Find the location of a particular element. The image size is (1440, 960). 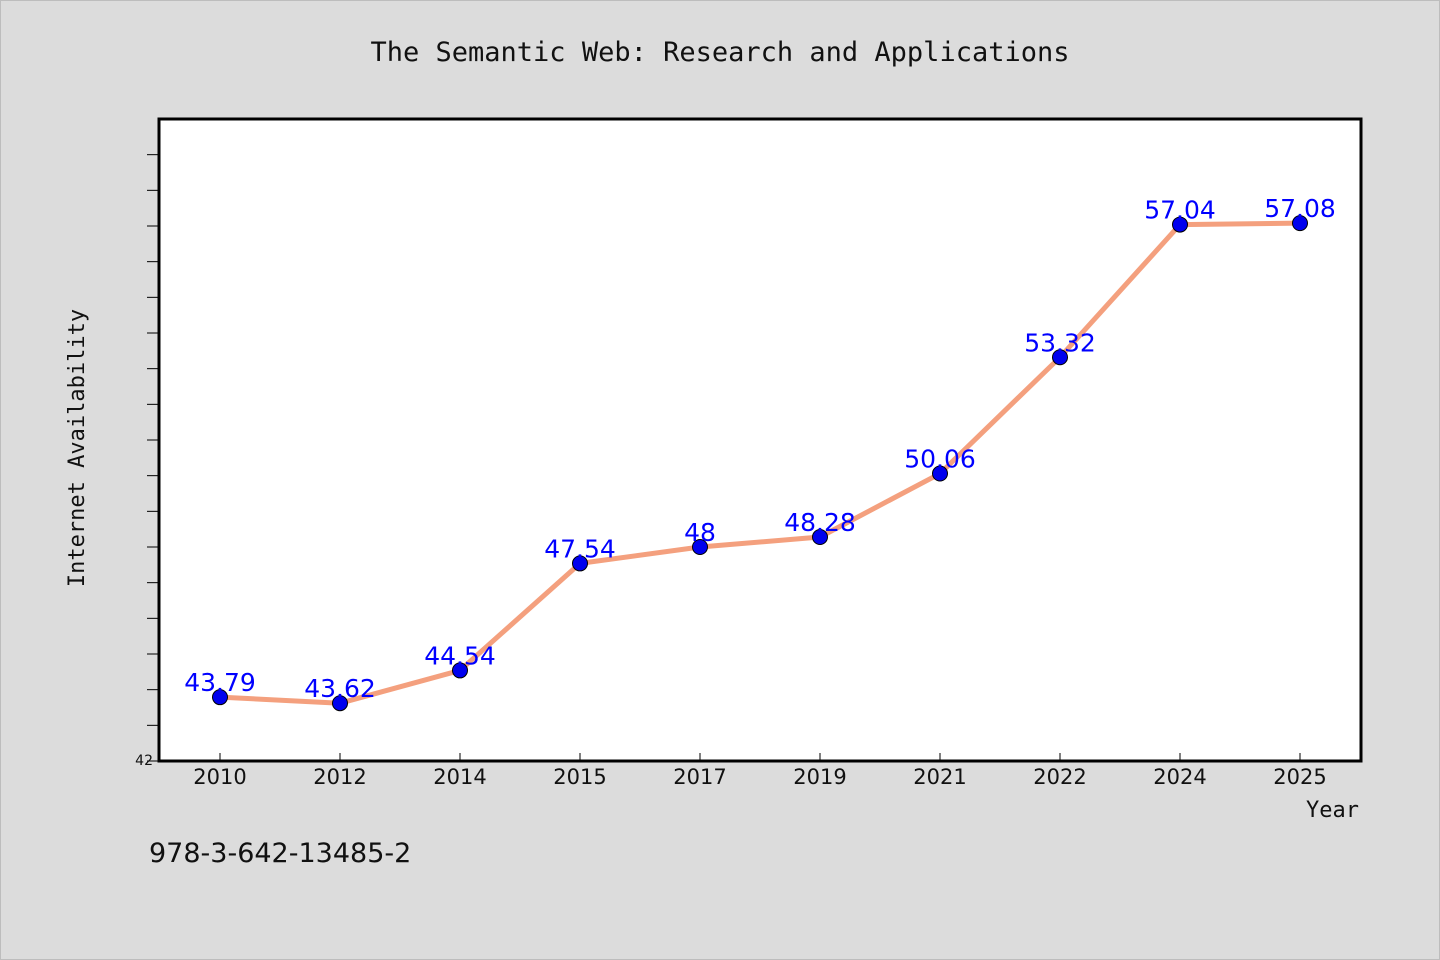

data-label: 44.54 is located at coordinates (460, 655).